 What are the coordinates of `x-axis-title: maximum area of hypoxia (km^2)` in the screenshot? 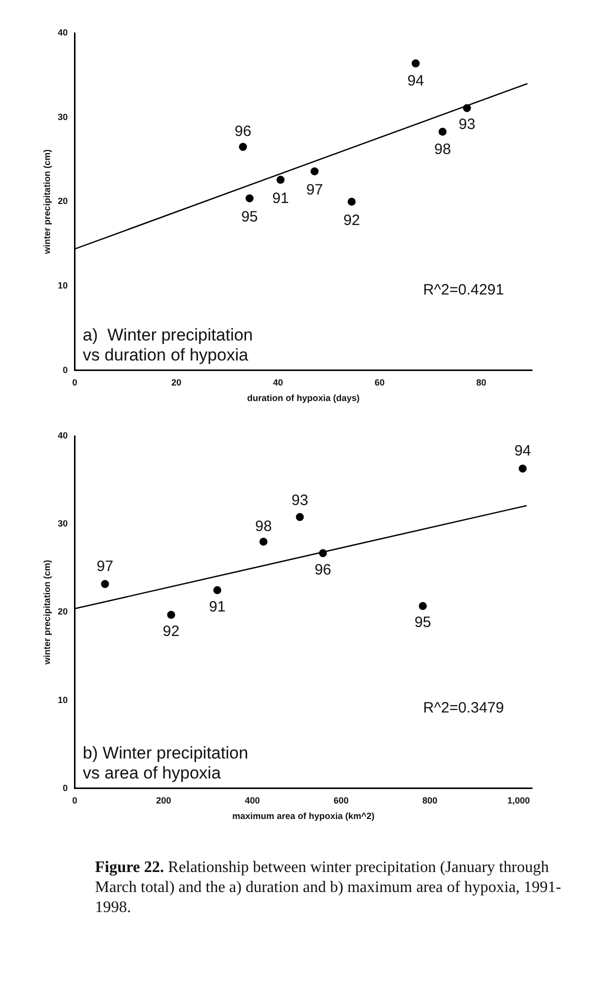 It's located at (303, 816).